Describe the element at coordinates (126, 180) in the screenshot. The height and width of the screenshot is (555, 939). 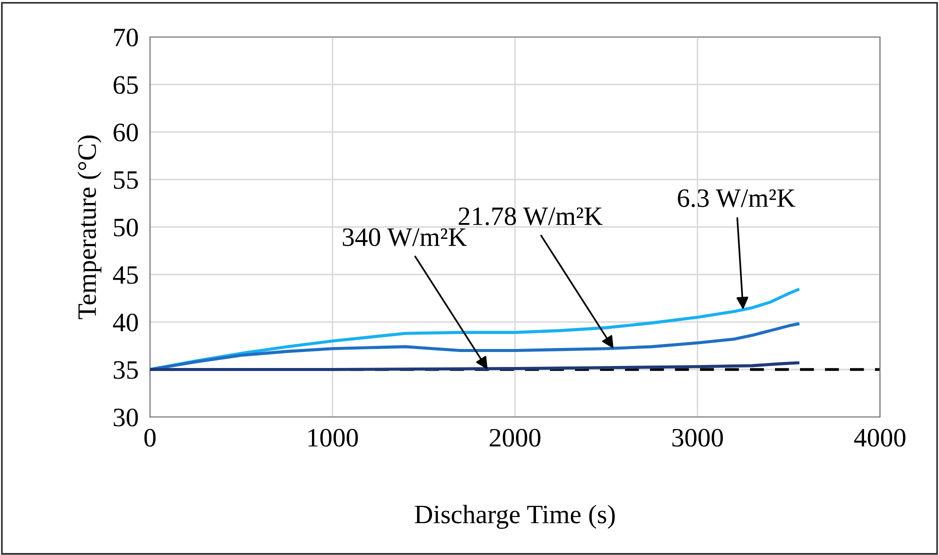
I see `y-tick-label: 55` at that location.